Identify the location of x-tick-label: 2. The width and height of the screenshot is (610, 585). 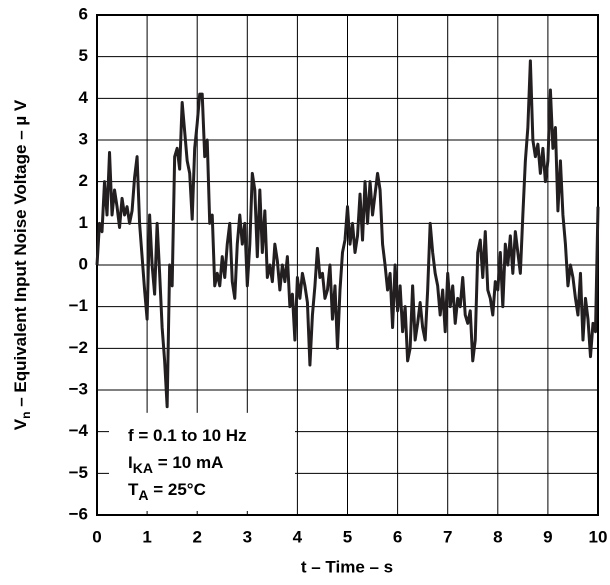
(196, 536).